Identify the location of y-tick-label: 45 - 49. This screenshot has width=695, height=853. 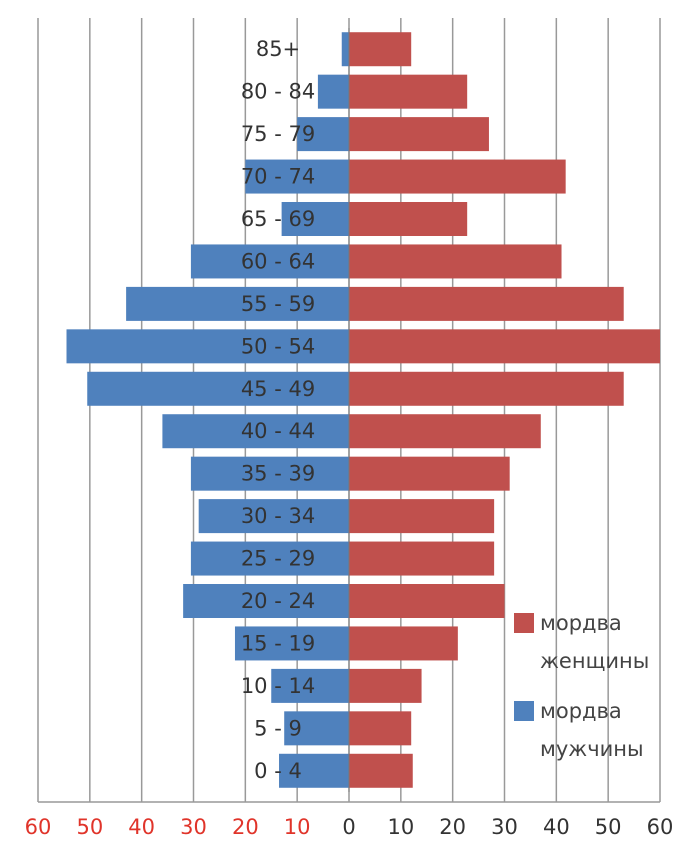
(278, 389).